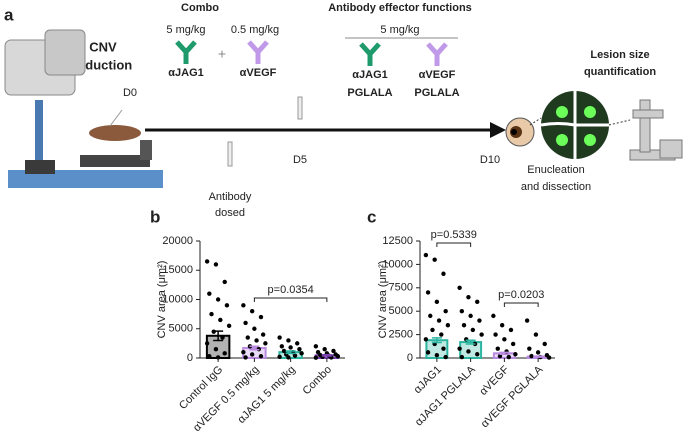 This screenshot has height=446, width=685. Describe the element at coordinates (230, 213) in the screenshot. I see `dosed: dosed` at that location.